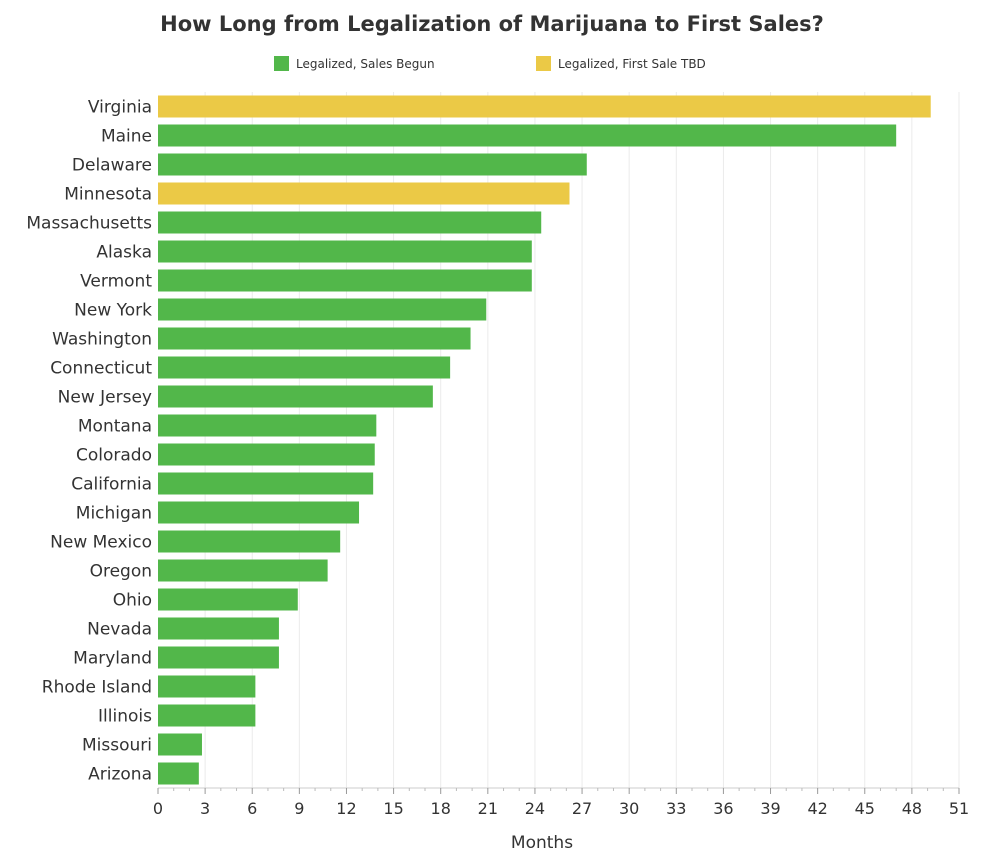 Image resolution: width=984 pixels, height=863 pixels. Describe the element at coordinates (132, 601) in the screenshot. I see `category-label-ohio: Ohio` at that location.